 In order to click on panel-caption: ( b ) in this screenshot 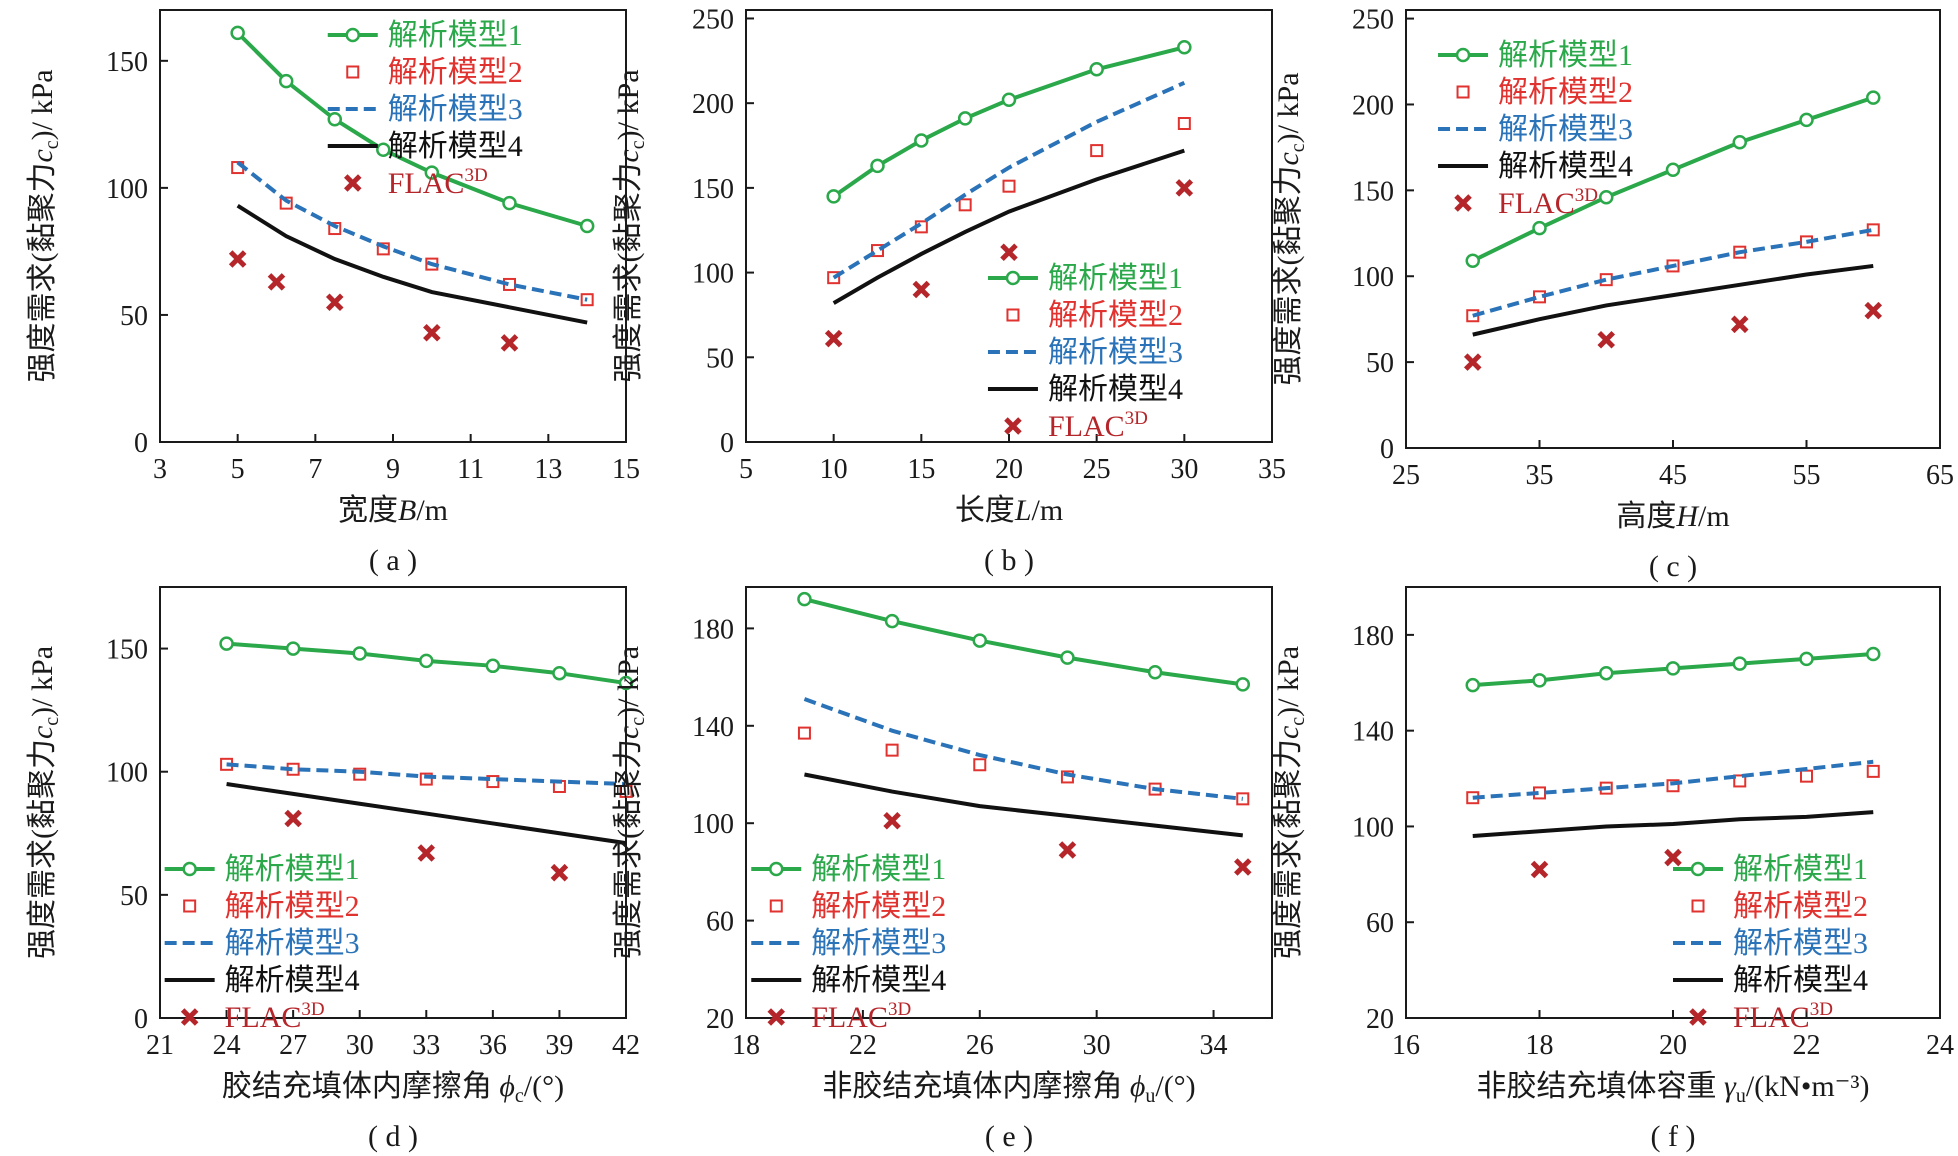, I will do `click(1009, 560)`.